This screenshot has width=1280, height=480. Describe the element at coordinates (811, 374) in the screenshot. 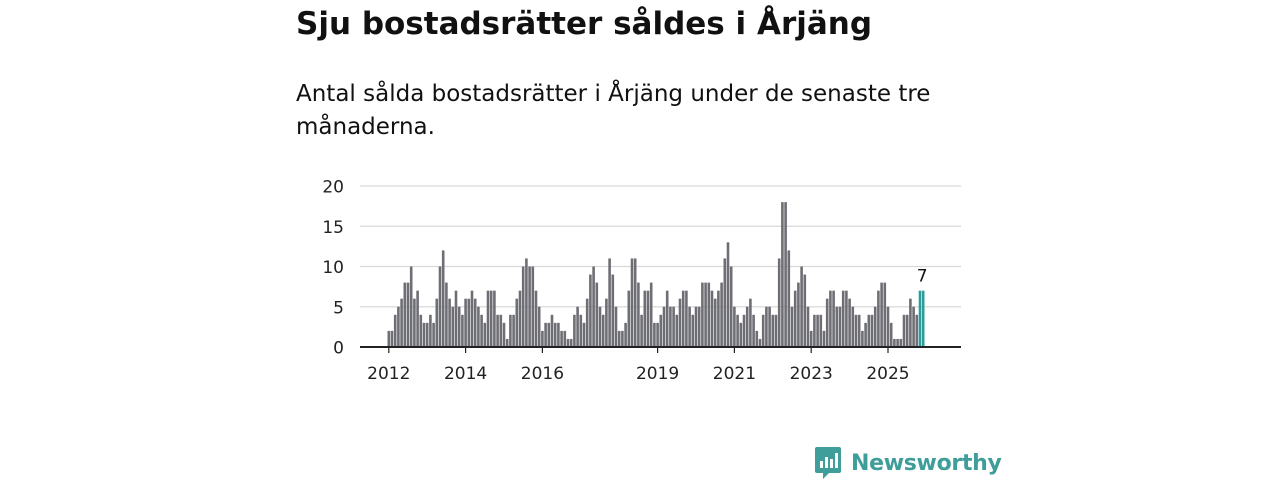

I see `x-tick-label: 2023` at that location.